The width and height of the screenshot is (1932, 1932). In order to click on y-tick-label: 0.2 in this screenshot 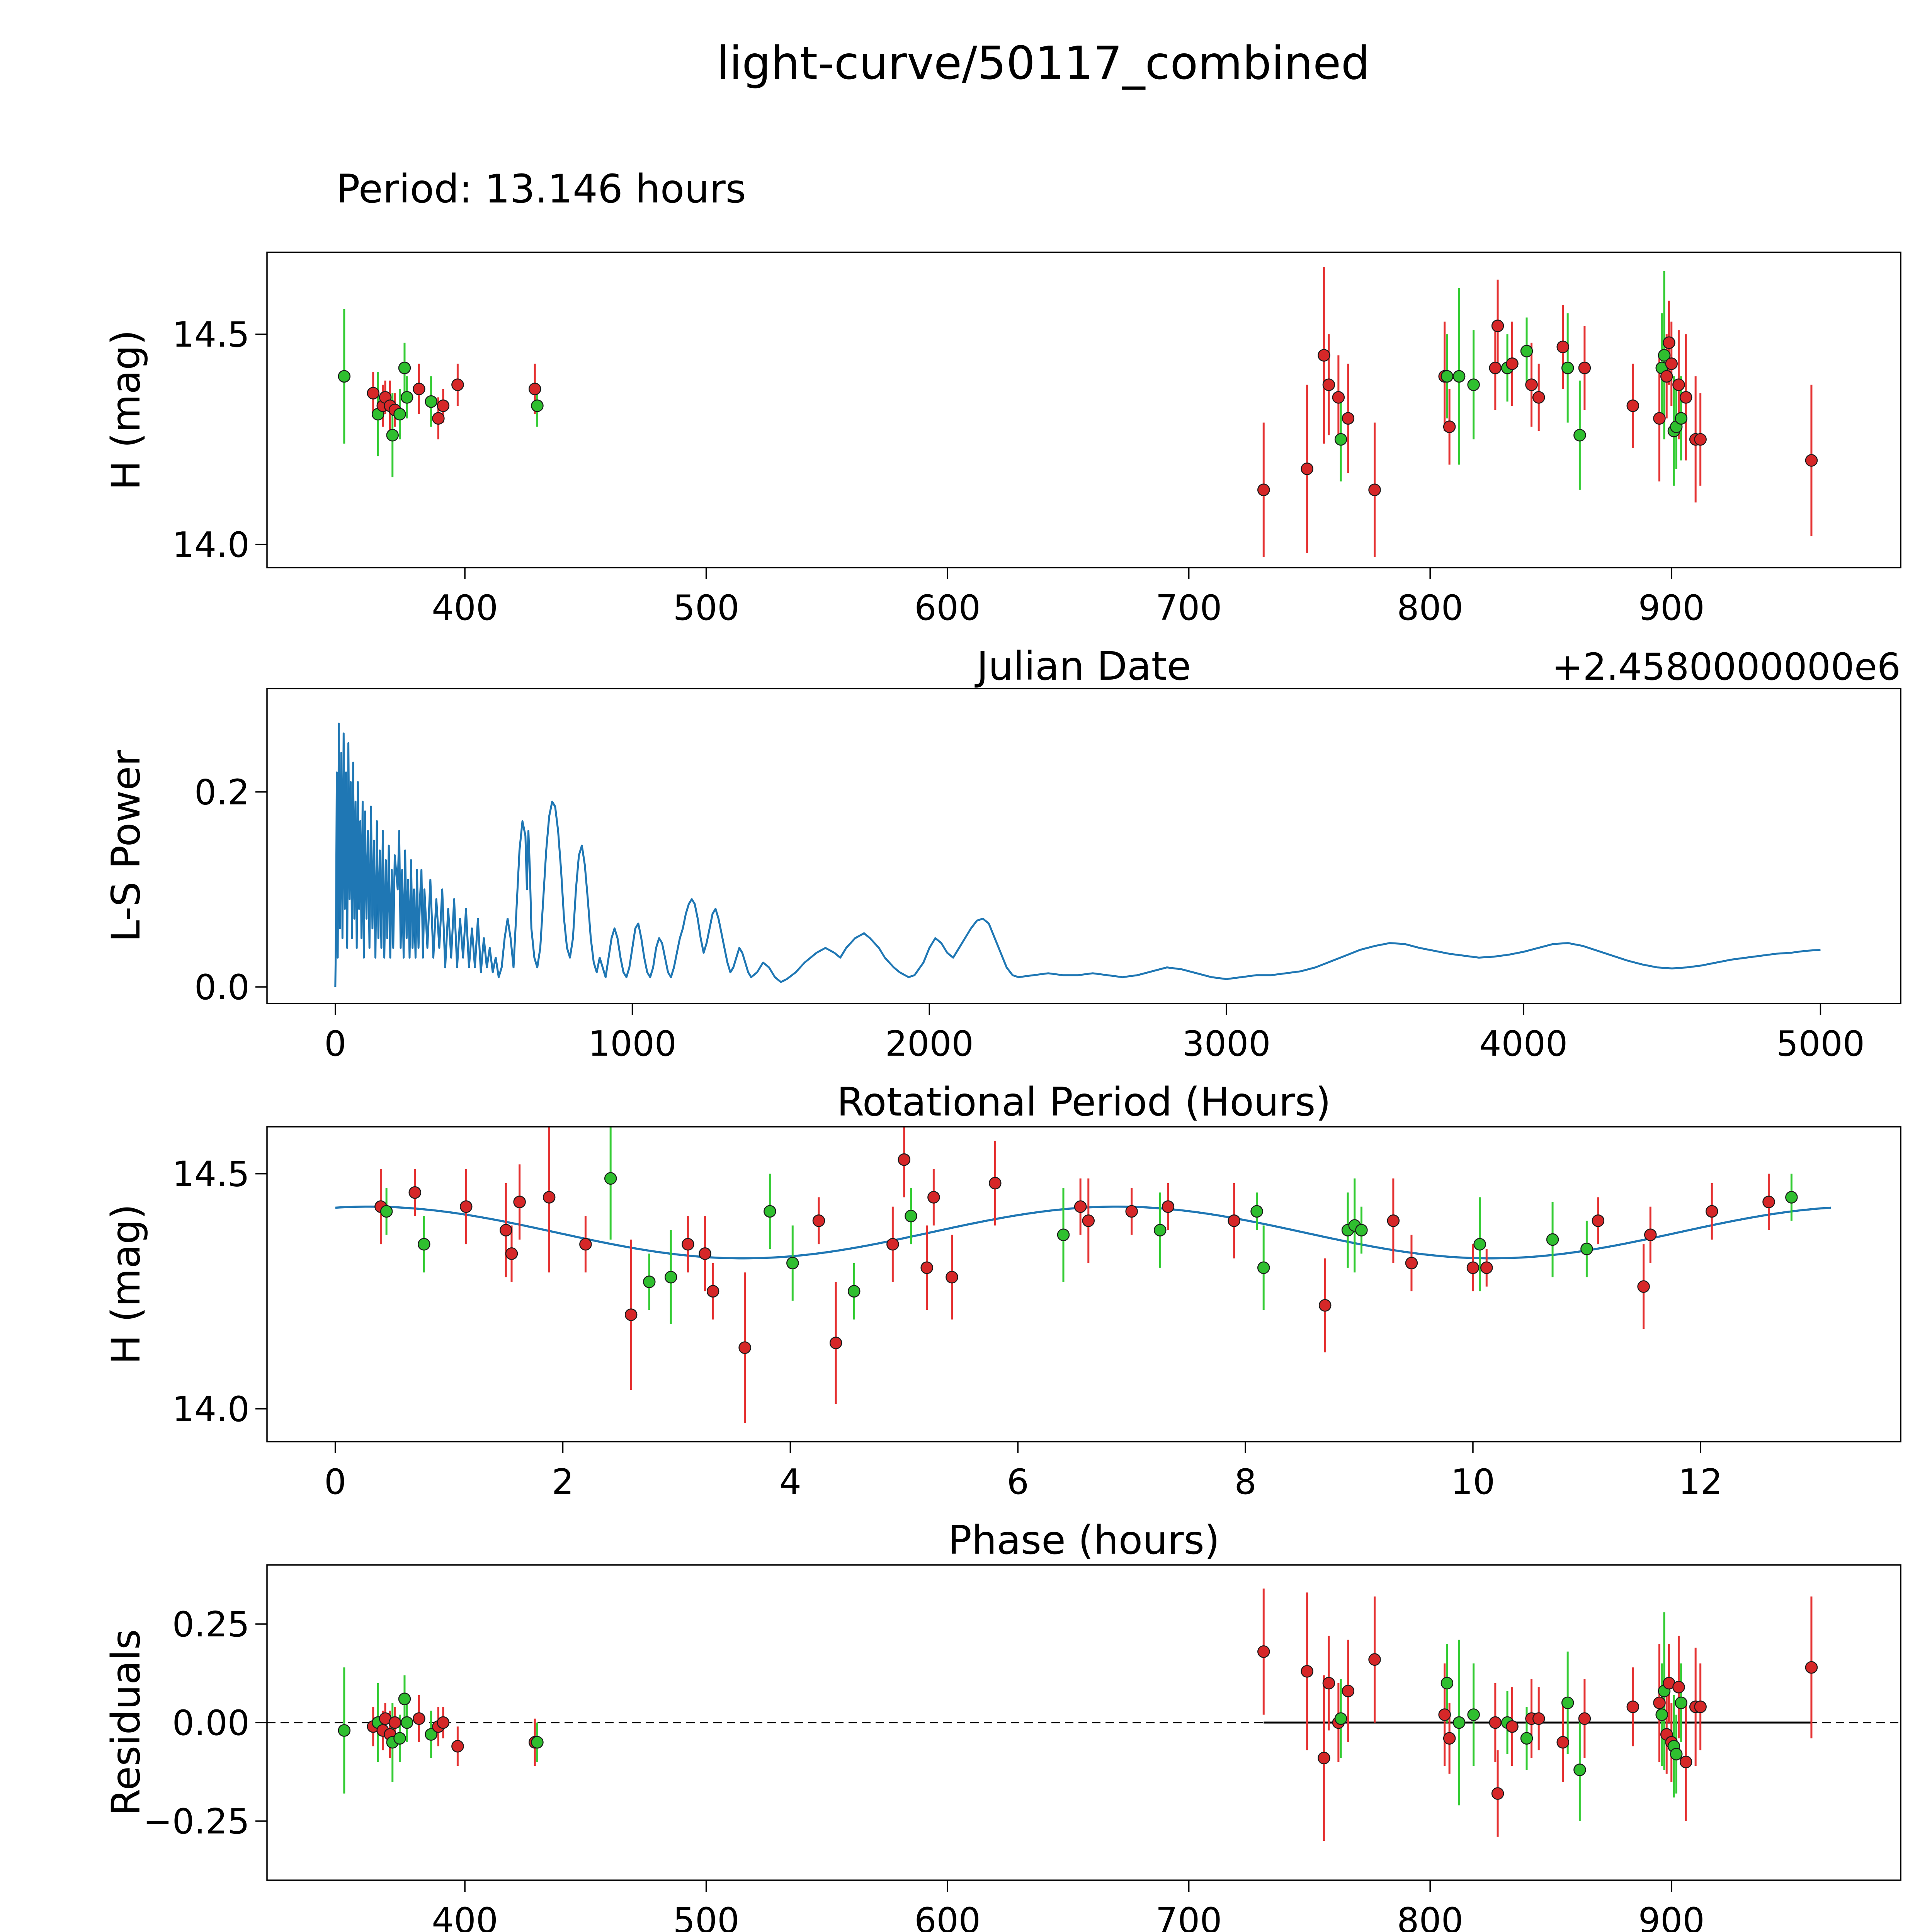, I will do `click(222, 793)`.